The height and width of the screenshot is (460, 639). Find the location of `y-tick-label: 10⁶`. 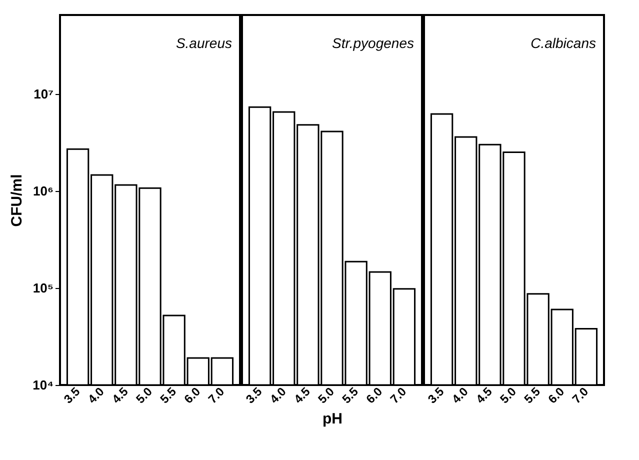

y-tick-label: 10⁶ is located at coordinates (43, 190).